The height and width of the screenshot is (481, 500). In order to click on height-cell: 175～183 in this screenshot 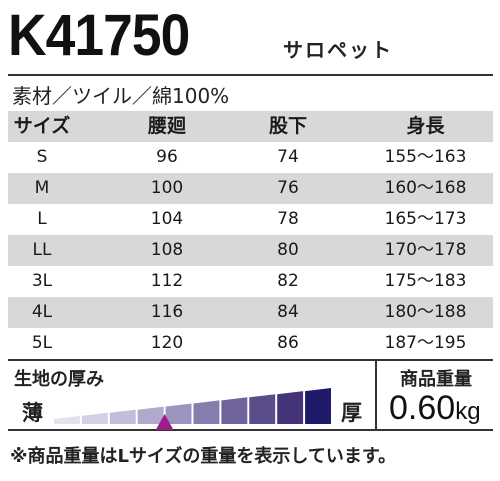, I will do `click(425, 281)`.